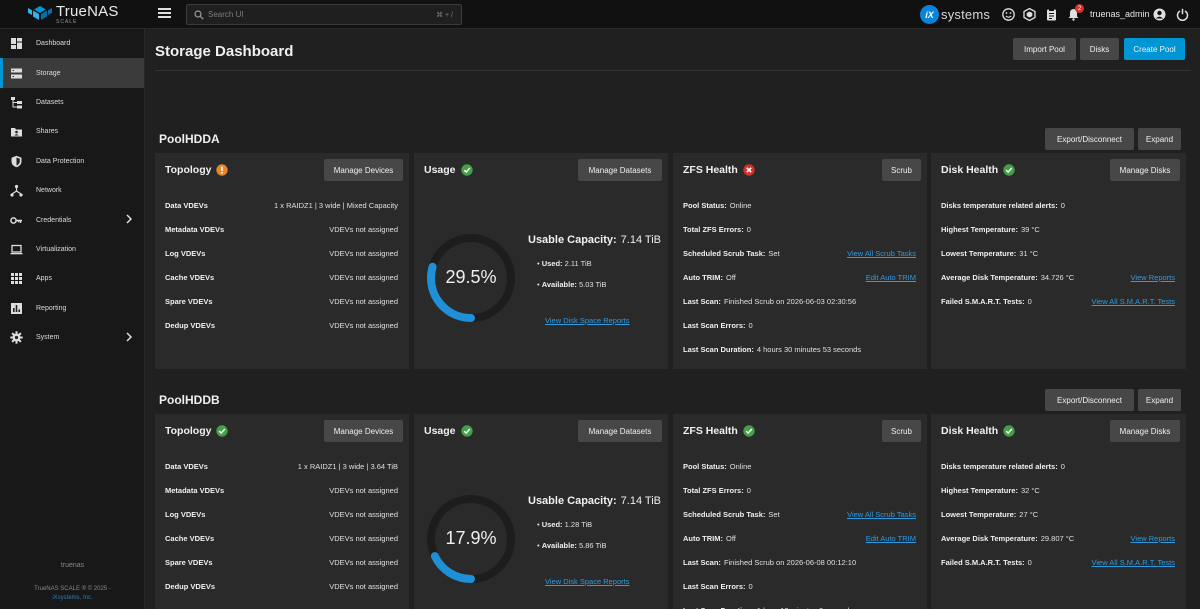  Describe the element at coordinates (714, 586) in the screenshot. I see `info-key: Last Scan Errors:` at that location.